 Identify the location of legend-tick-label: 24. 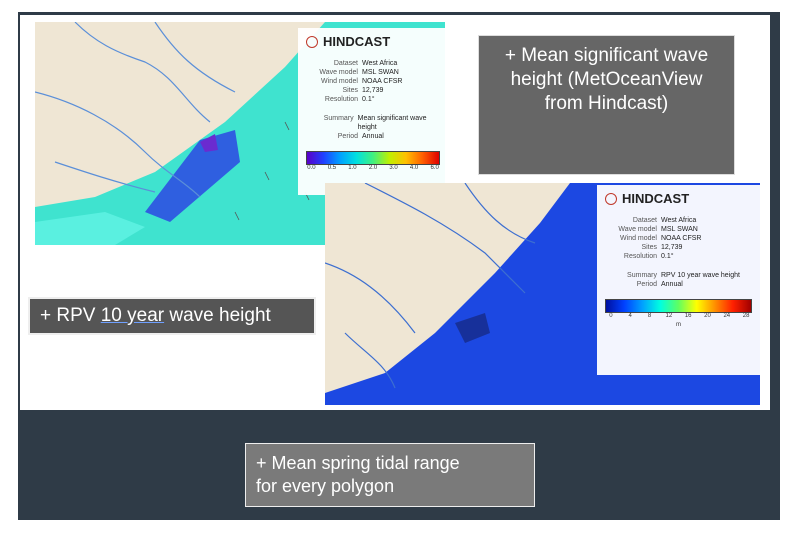
(727, 316).